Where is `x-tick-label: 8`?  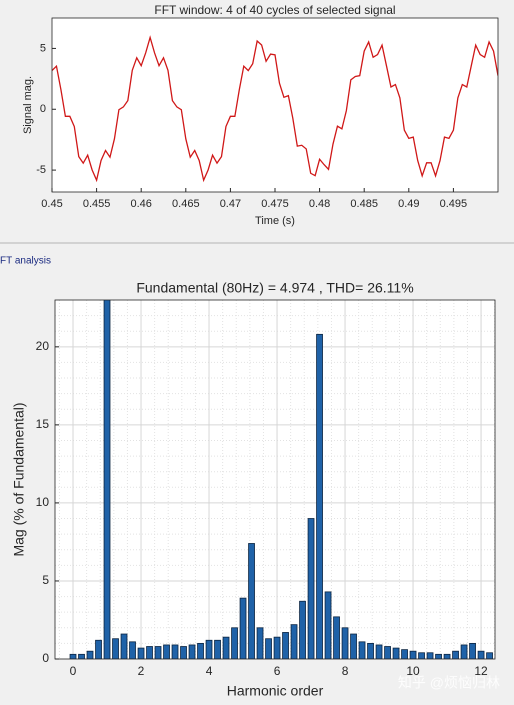 x-tick-label: 8 is located at coordinates (345, 671).